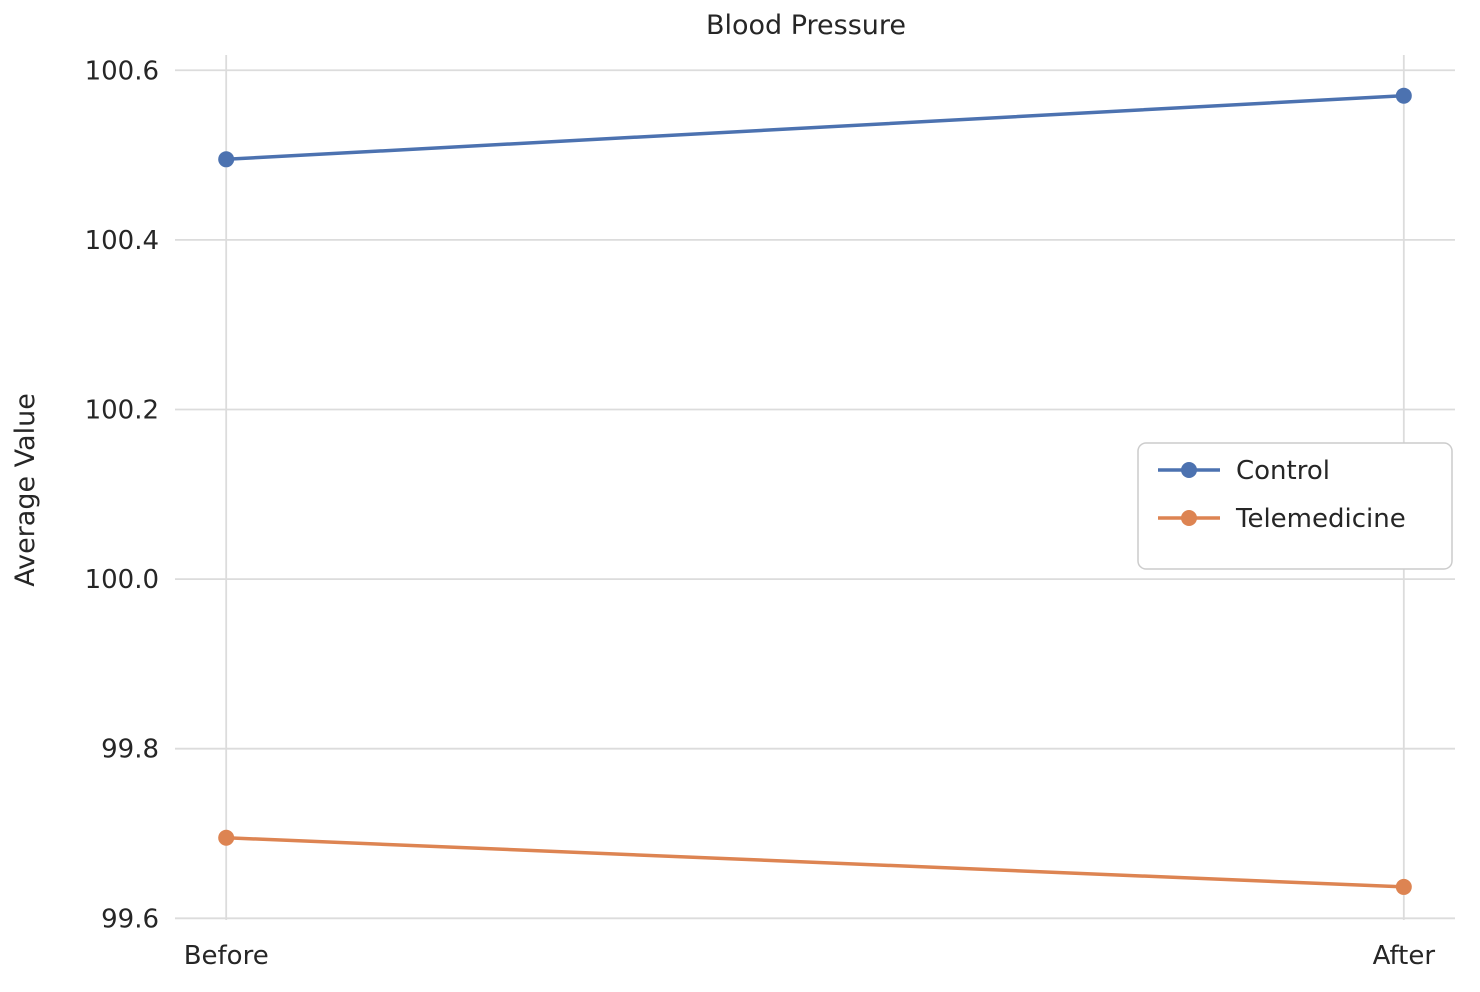  I want to click on y-tick-label: 100.6, so click(122, 71).